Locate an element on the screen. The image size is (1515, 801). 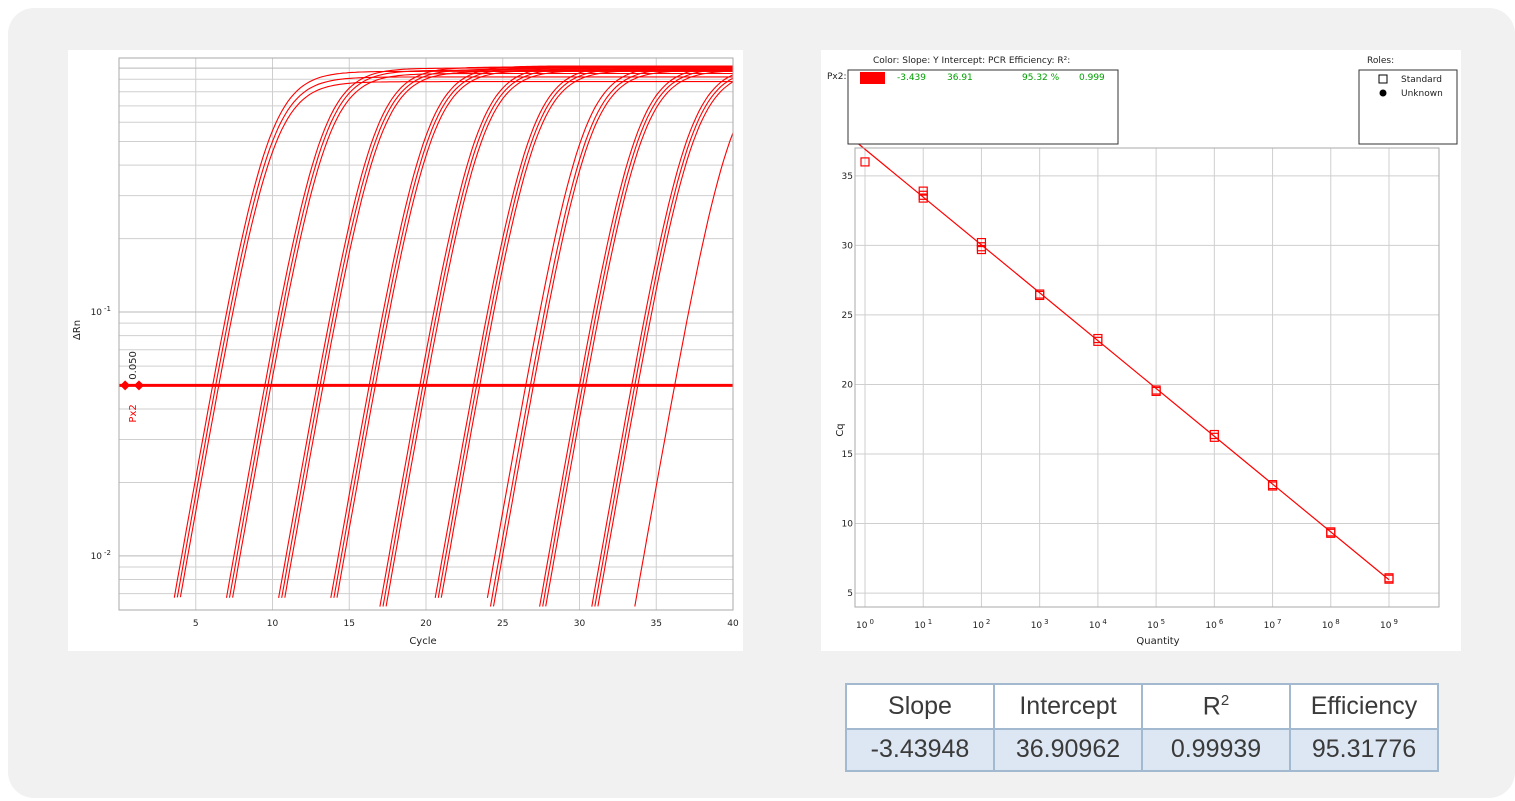
amp-x-tick-label: 40 is located at coordinates (733, 624).